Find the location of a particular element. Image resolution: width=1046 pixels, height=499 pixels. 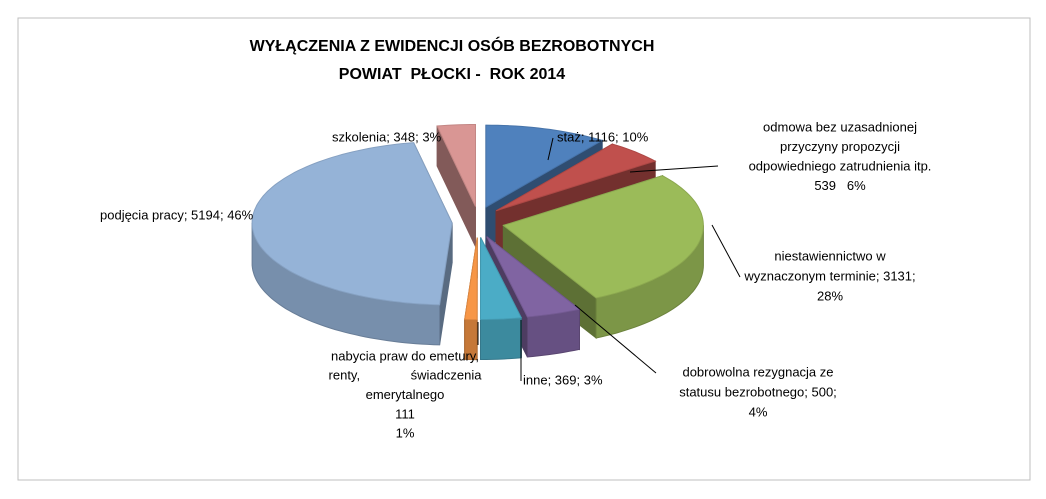

data-label: nabycia praw do emetury, is located at coordinates (405, 355).